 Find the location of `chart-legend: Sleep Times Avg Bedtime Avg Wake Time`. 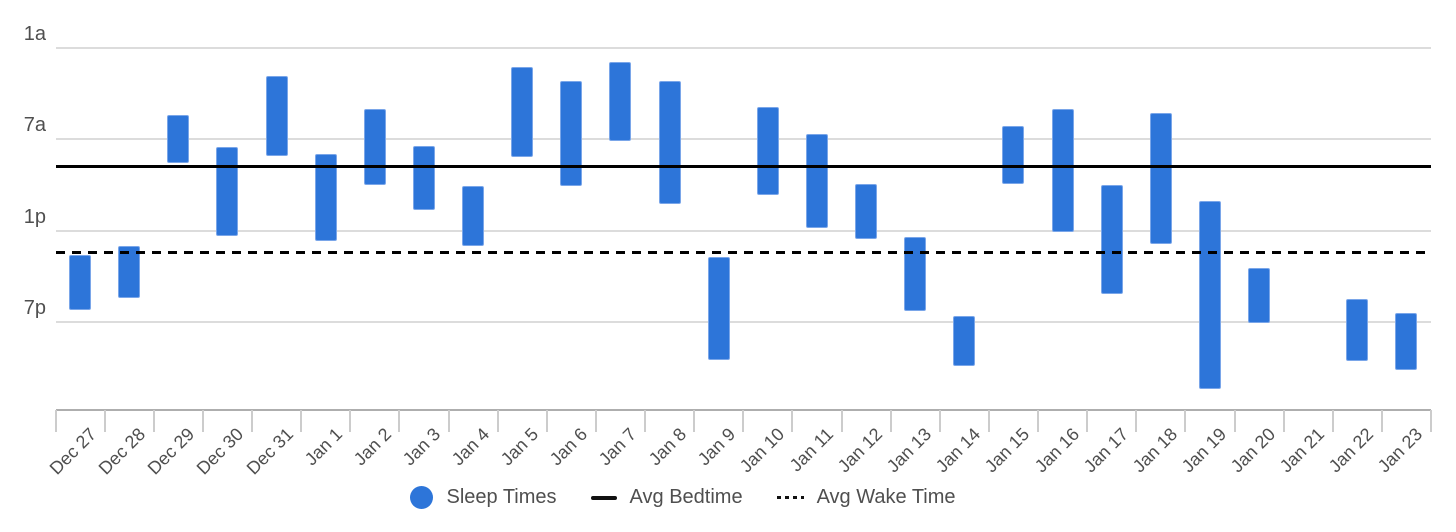

chart-legend: Sleep Times Avg Bedtime Avg Wake Time is located at coordinates (705, 497).